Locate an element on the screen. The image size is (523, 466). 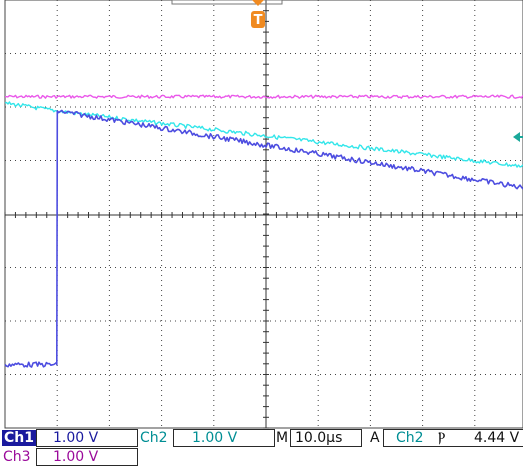
trigger-source: Ch2 is located at coordinates (410, 438).